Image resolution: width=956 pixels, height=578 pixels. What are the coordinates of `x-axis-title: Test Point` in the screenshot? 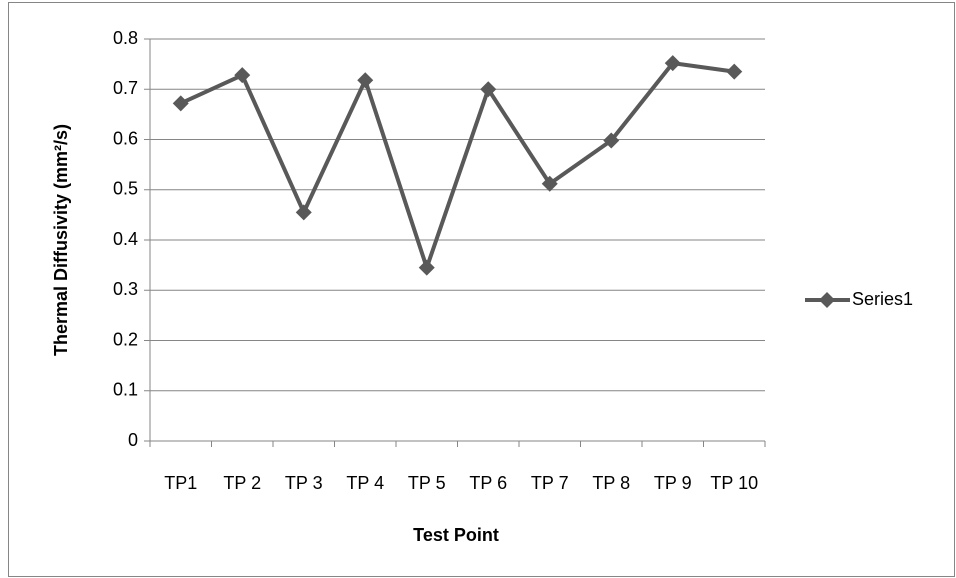 It's located at (456, 535).